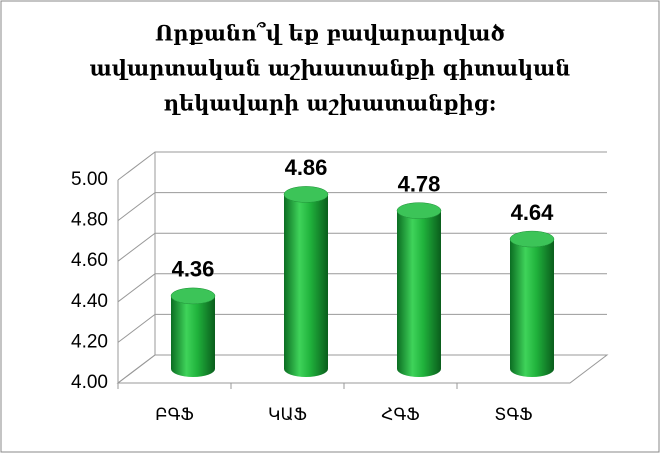 This screenshot has height=453, width=660. I want to click on chart-title: ավարտական աշխատանքի գիտական, so click(330, 68).